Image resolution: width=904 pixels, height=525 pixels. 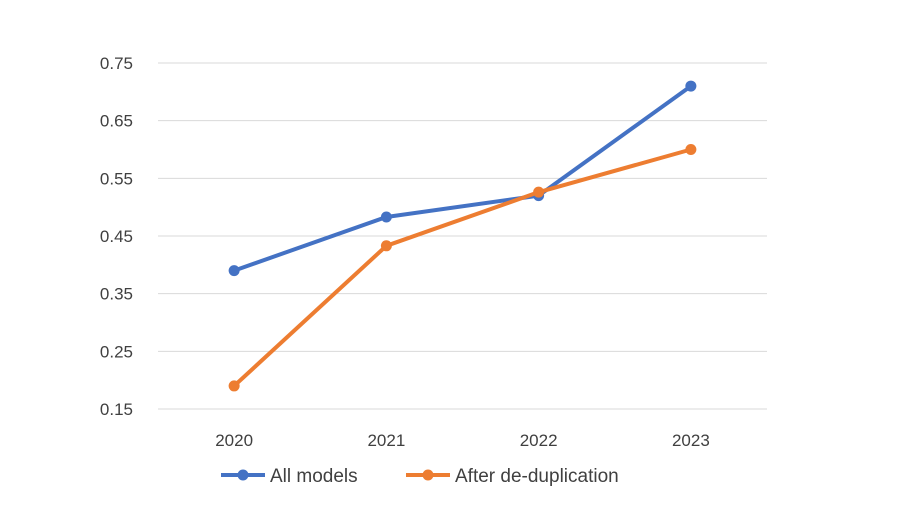 I want to click on legend-item: All models, so click(x=289, y=476).